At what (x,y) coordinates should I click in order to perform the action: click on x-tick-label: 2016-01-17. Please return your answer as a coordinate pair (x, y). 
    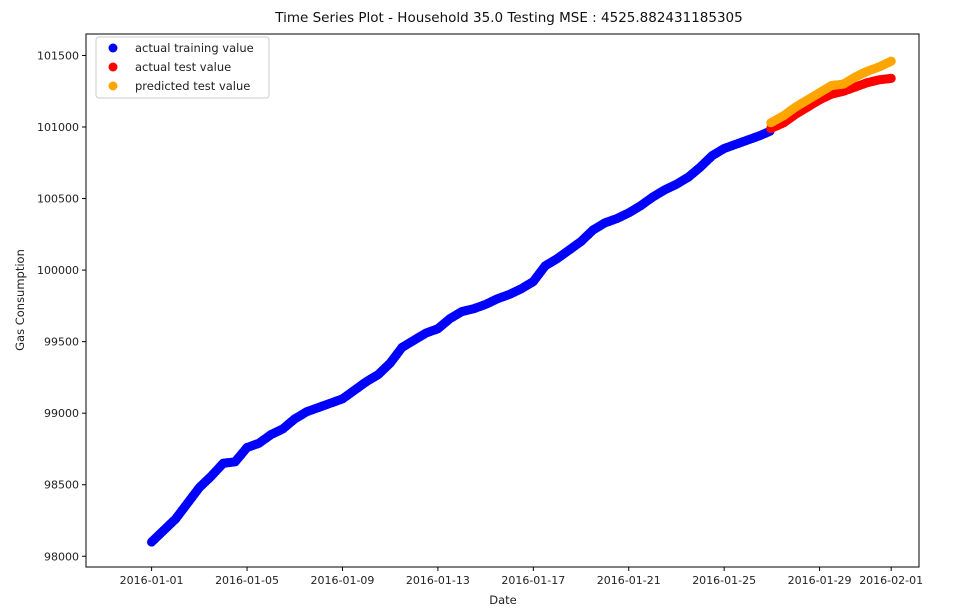
    Looking at the image, I should click on (533, 580).